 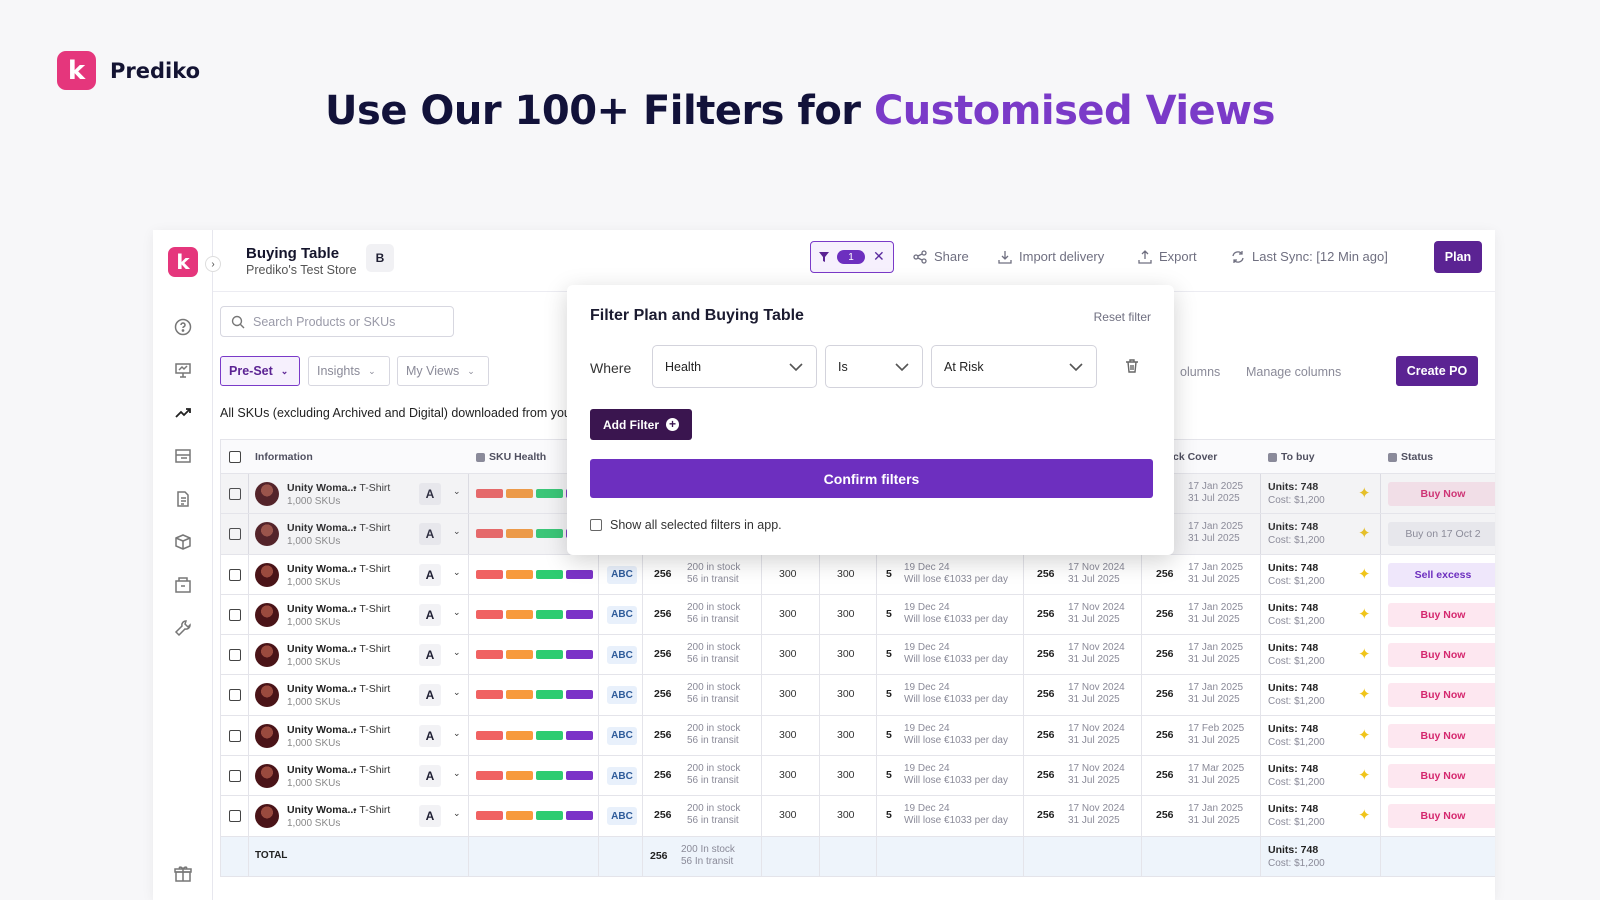 I want to click on search-input: Search Products or SKUs, so click(x=337, y=321).